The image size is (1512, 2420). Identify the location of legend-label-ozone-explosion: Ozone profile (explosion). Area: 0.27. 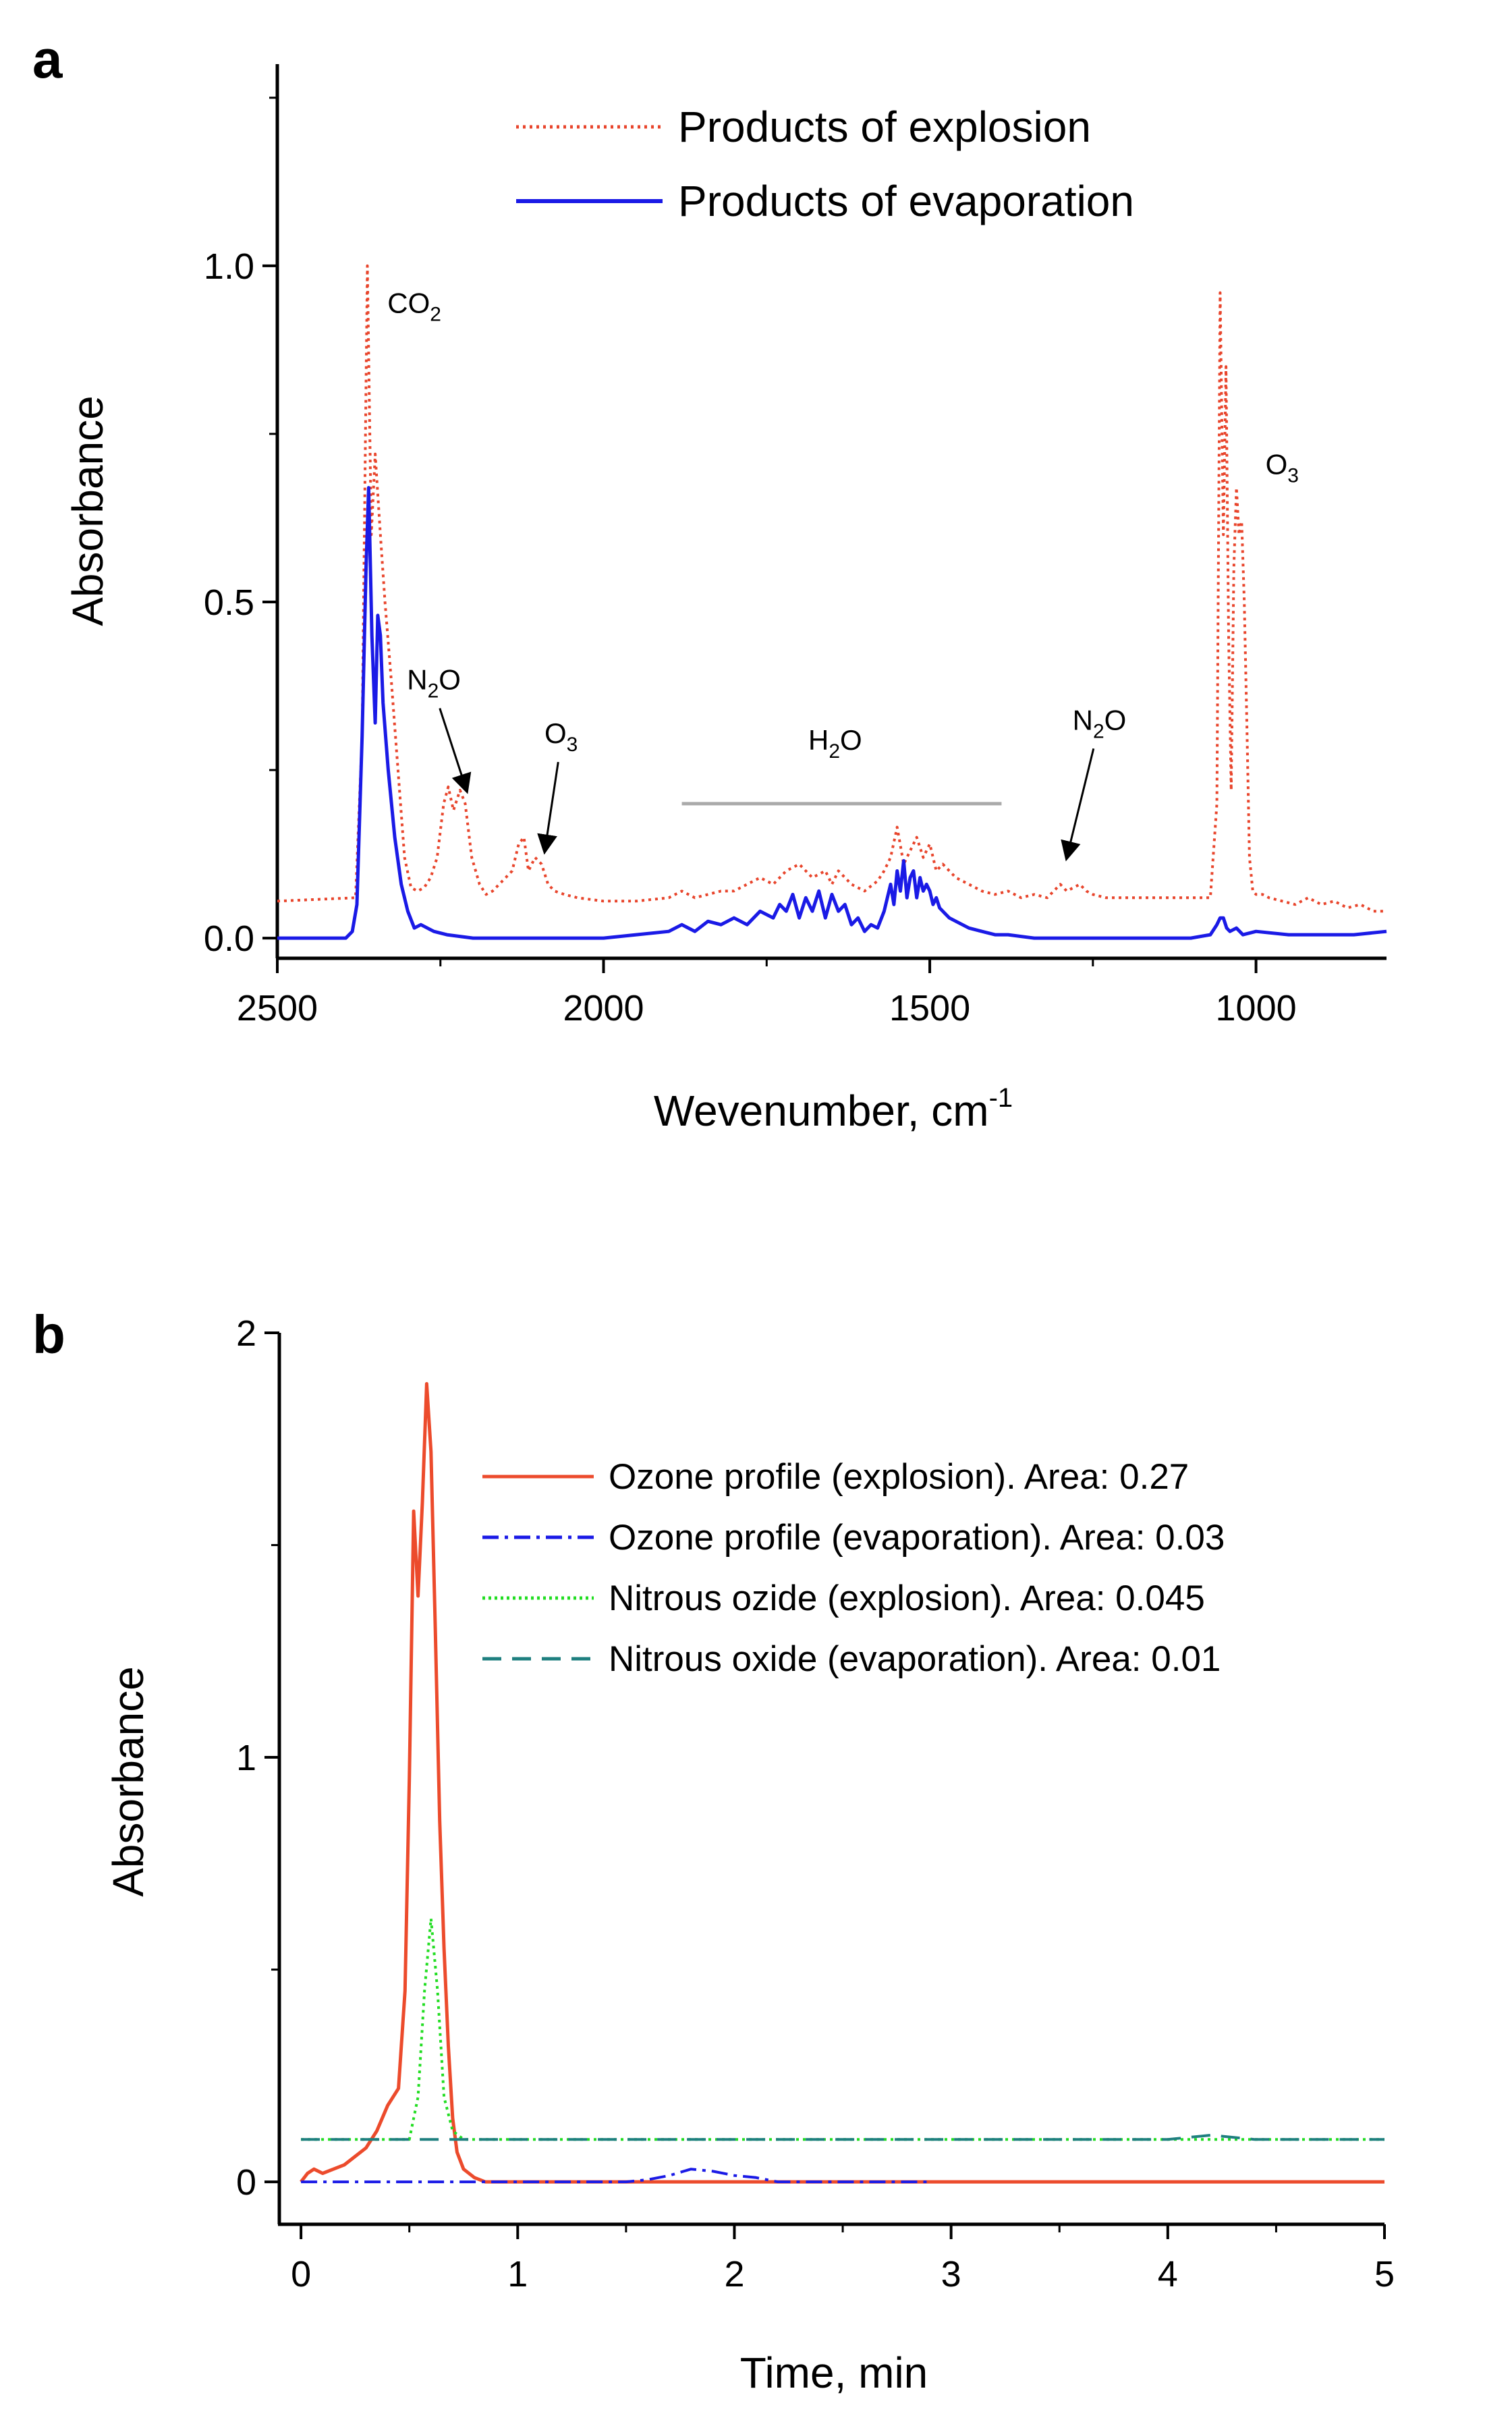
(899, 1477).